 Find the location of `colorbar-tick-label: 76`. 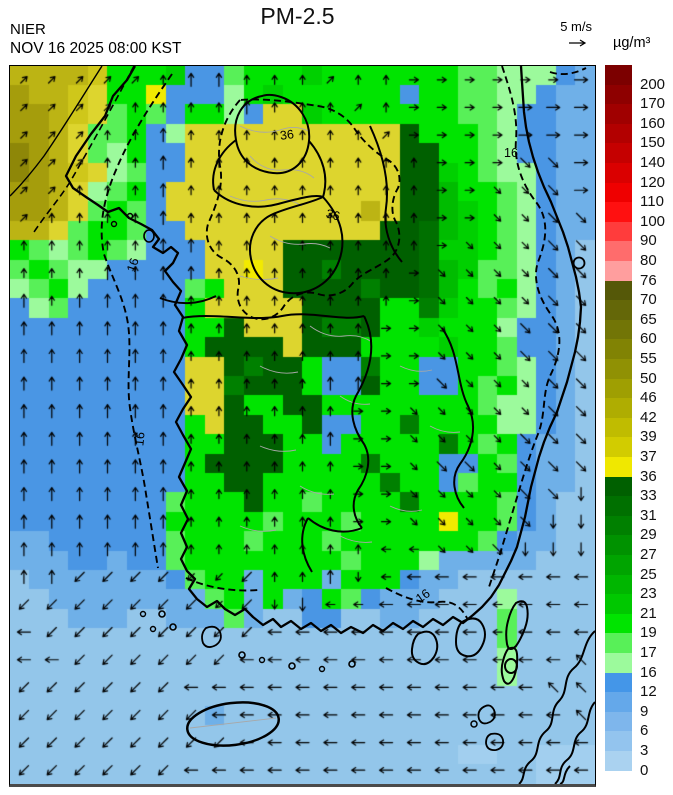

colorbar-tick-label: 76 is located at coordinates (648, 280).